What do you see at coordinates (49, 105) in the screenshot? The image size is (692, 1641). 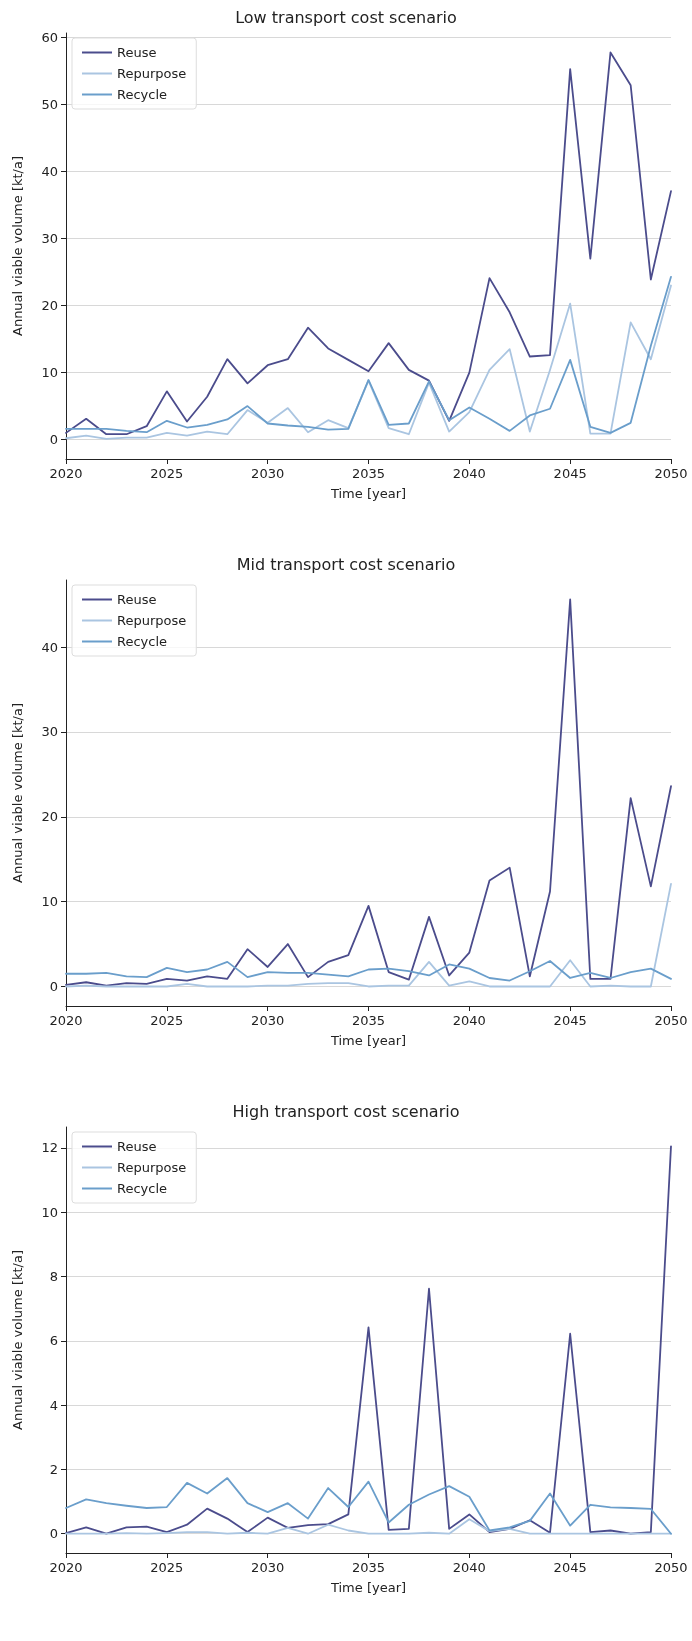 I see `y-tick-label: 50` at bounding box center [49, 105].